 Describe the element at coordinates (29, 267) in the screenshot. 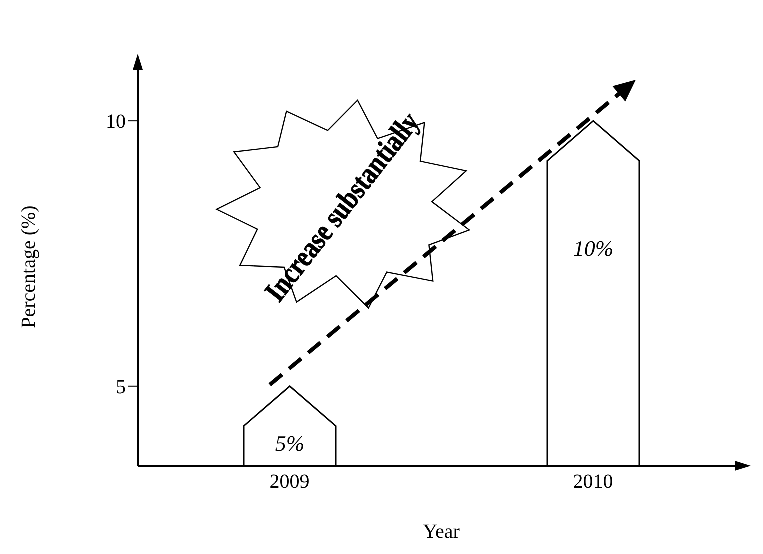

I see `y-axis-title: Percentage (%)` at that location.